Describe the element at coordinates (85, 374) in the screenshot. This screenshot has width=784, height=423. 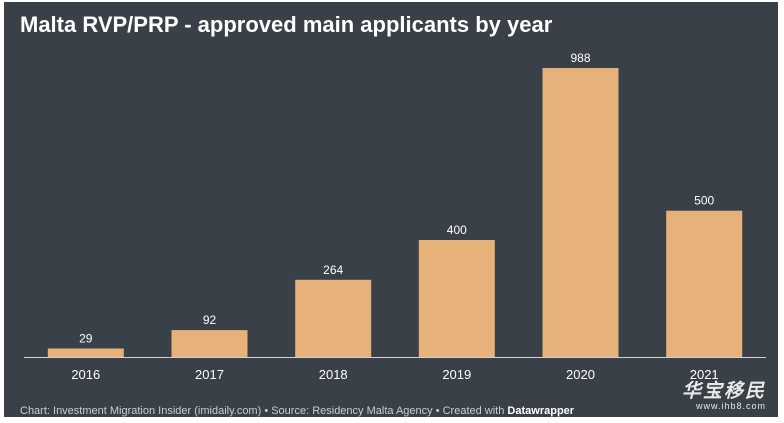
I see `x-tick-label-2016: 2016` at that location.